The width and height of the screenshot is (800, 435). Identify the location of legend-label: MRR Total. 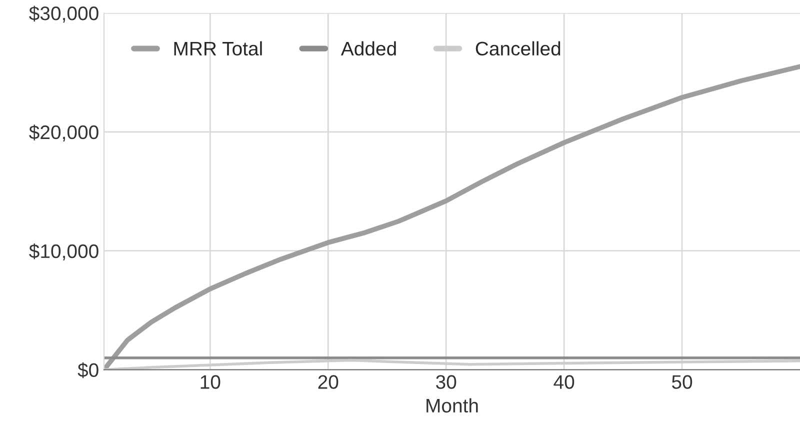
(218, 48).